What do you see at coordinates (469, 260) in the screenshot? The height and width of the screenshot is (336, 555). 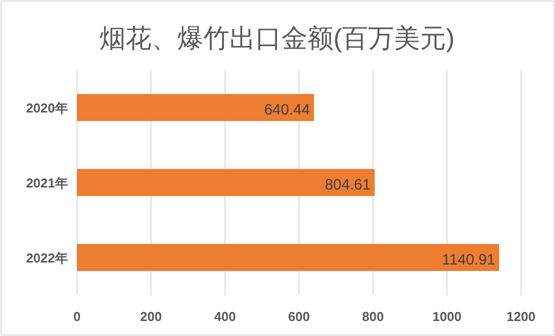 I see `data-label: 1140.91` at bounding box center [469, 260].